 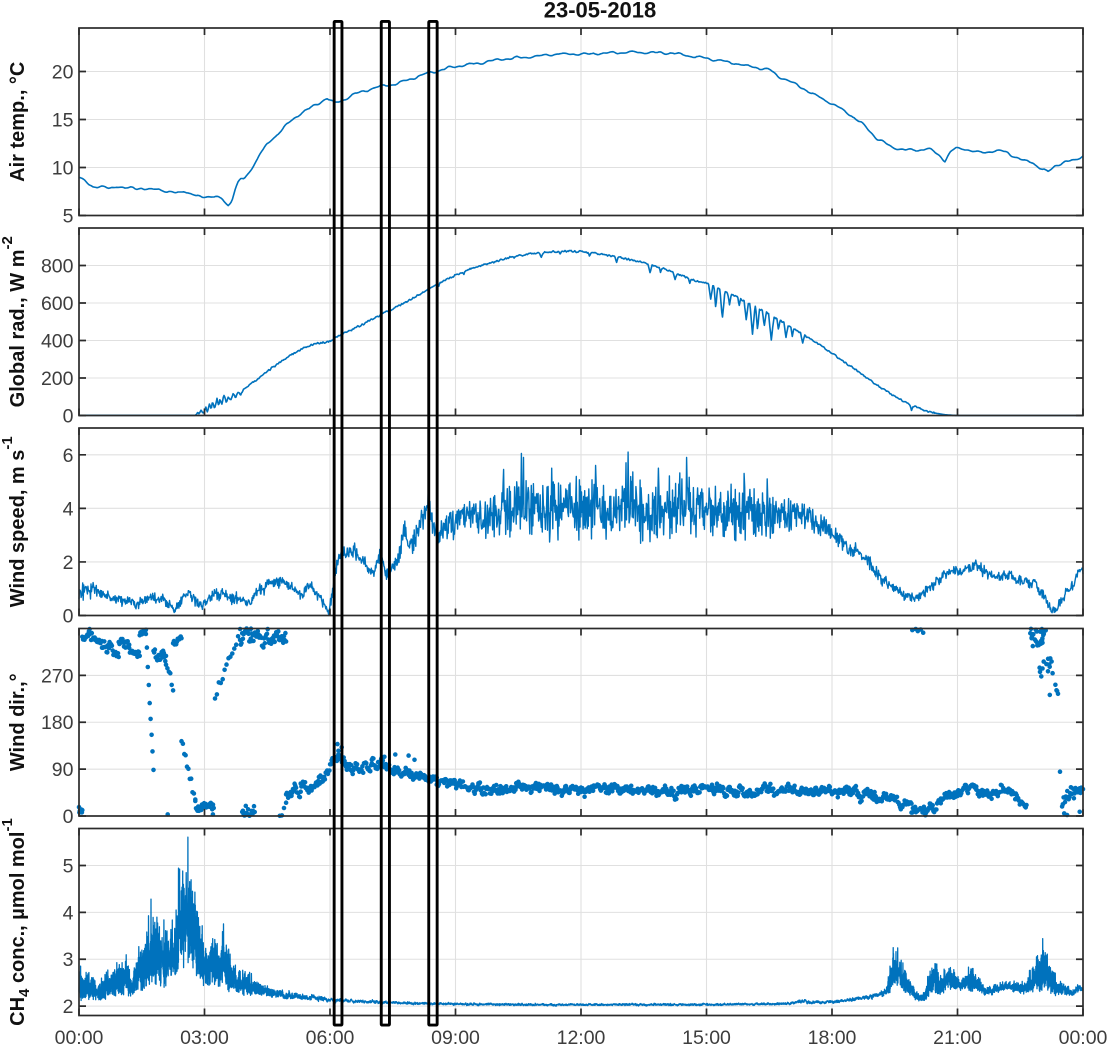 What do you see at coordinates (57, 304) in the screenshot?
I see `svg-text: 600` at bounding box center [57, 304].